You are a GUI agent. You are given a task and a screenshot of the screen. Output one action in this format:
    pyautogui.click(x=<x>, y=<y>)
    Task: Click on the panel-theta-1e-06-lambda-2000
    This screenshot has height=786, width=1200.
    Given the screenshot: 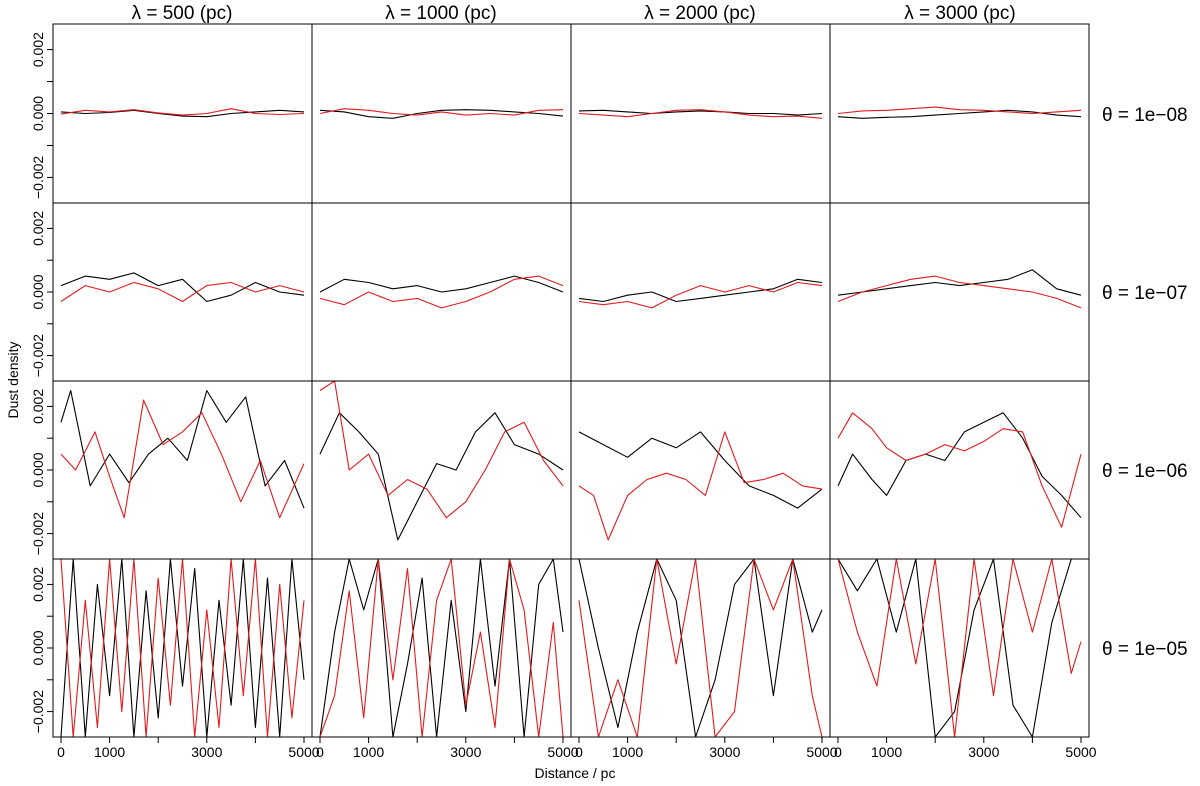 What is the action you would take?
    pyautogui.click(x=700, y=470)
    